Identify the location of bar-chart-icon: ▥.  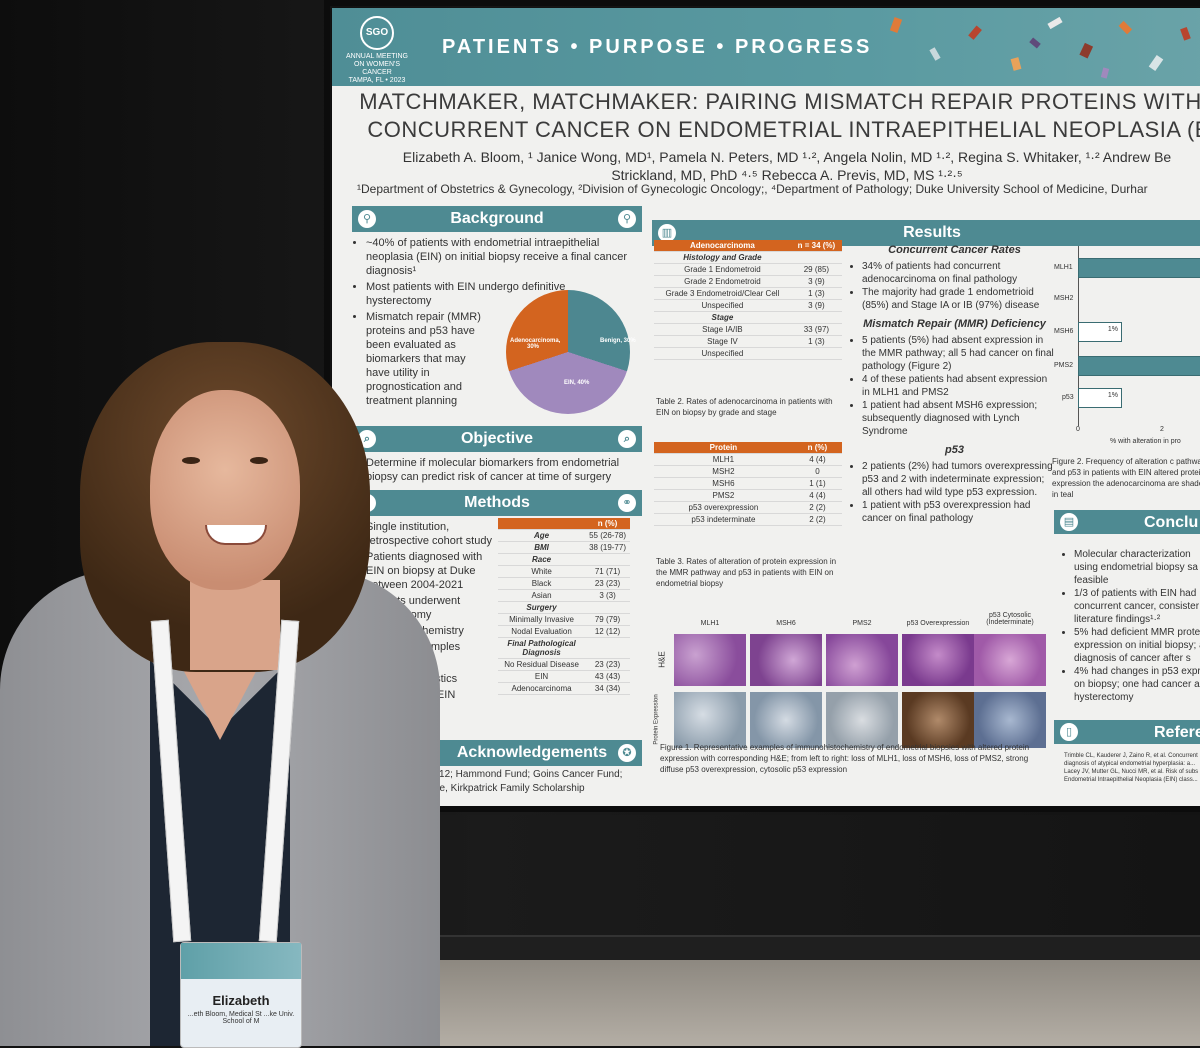
(667, 233).